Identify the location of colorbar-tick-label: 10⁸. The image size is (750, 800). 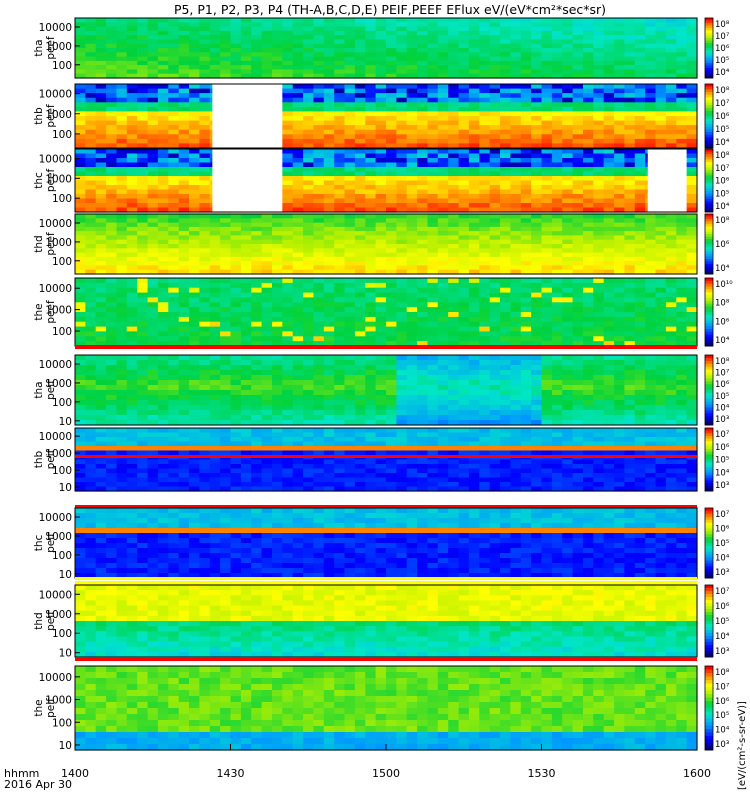
(722, 25).